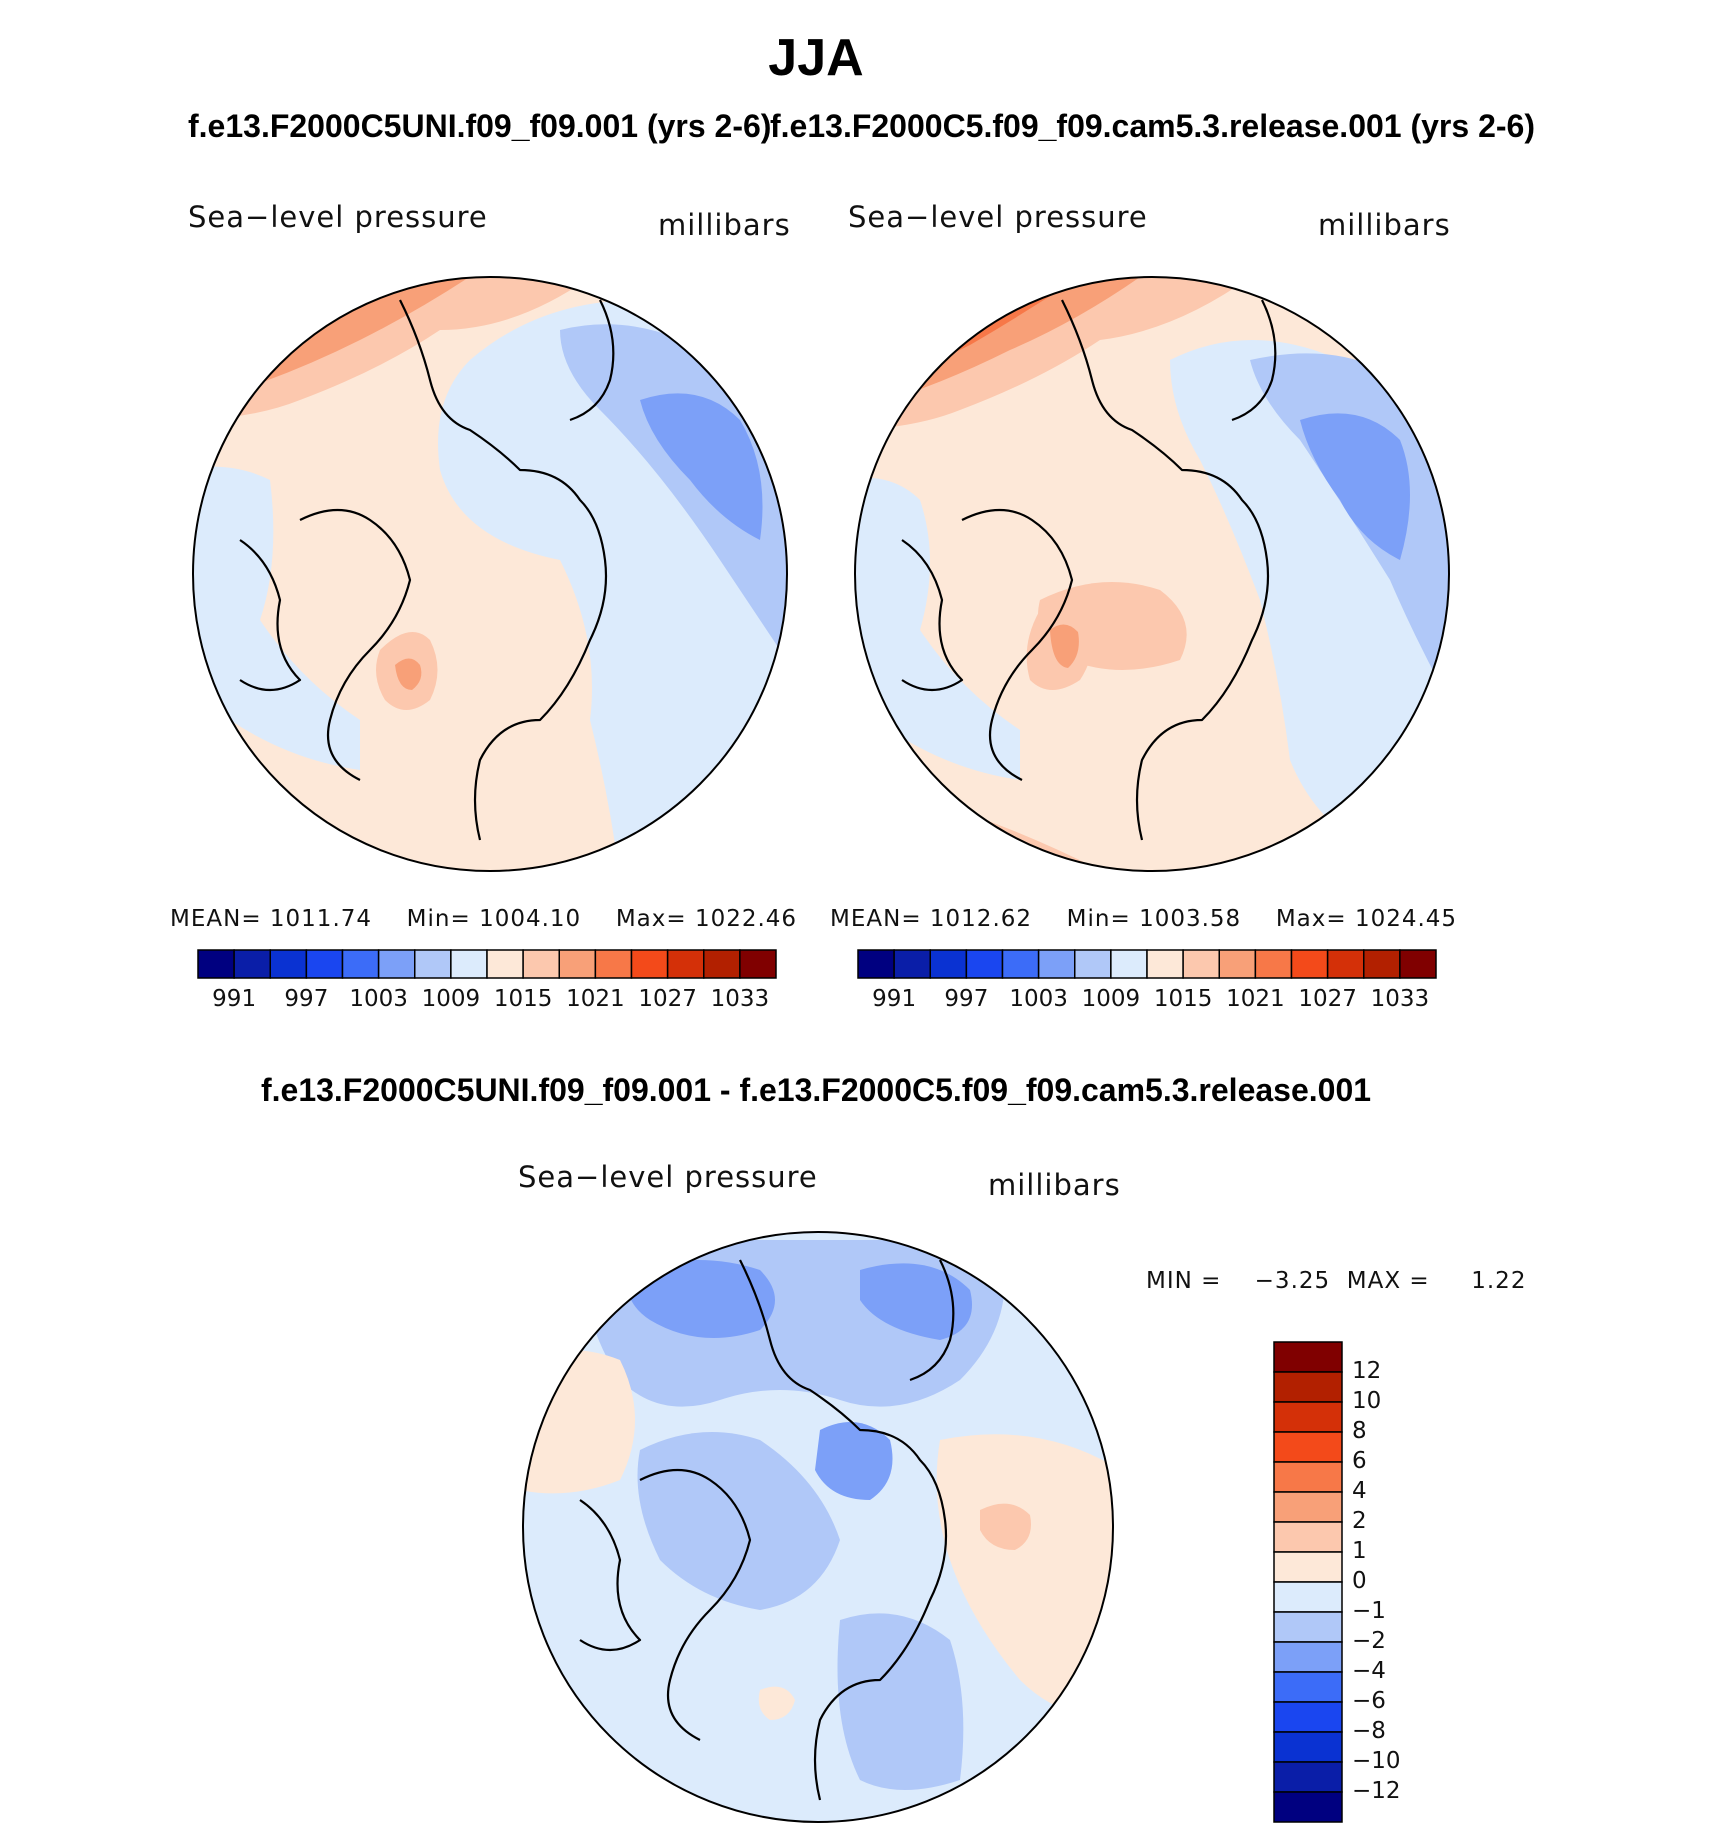 Image resolution: width=1710 pixels, height=1839 pixels. I want to click on diff-colorbar-tick-label: 1, so click(1359, 1551).